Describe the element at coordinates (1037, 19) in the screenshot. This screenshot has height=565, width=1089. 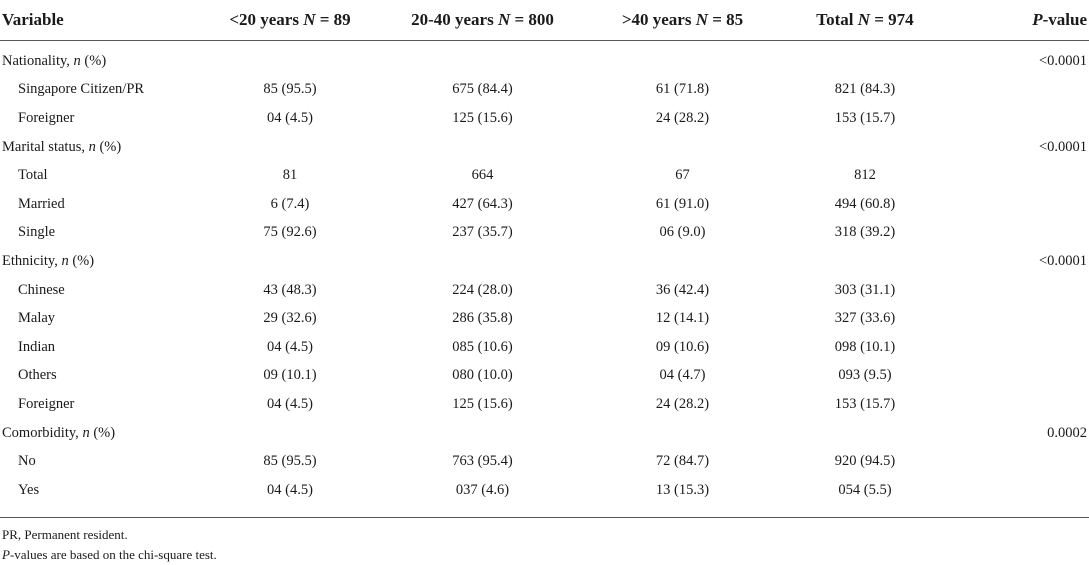
I see `header-pvalue-p: P` at that location.